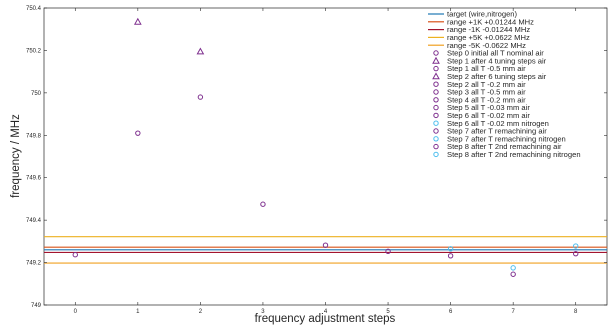 This screenshot has width=612, height=325. What do you see at coordinates (482, 14) in the screenshot?
I see `legend-entry-line-0: target (wire,nitrogen)` at bounding box center [482, 14].